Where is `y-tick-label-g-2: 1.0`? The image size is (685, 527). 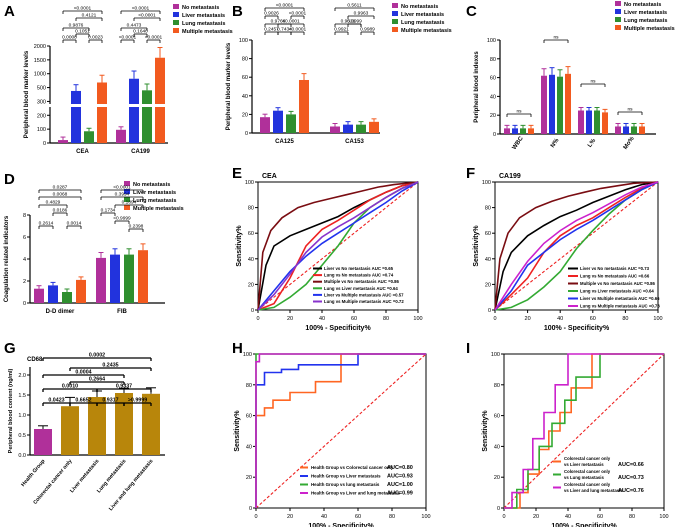
y-tick-label-g-2: 1.0 is located at coordinates (22, 416).